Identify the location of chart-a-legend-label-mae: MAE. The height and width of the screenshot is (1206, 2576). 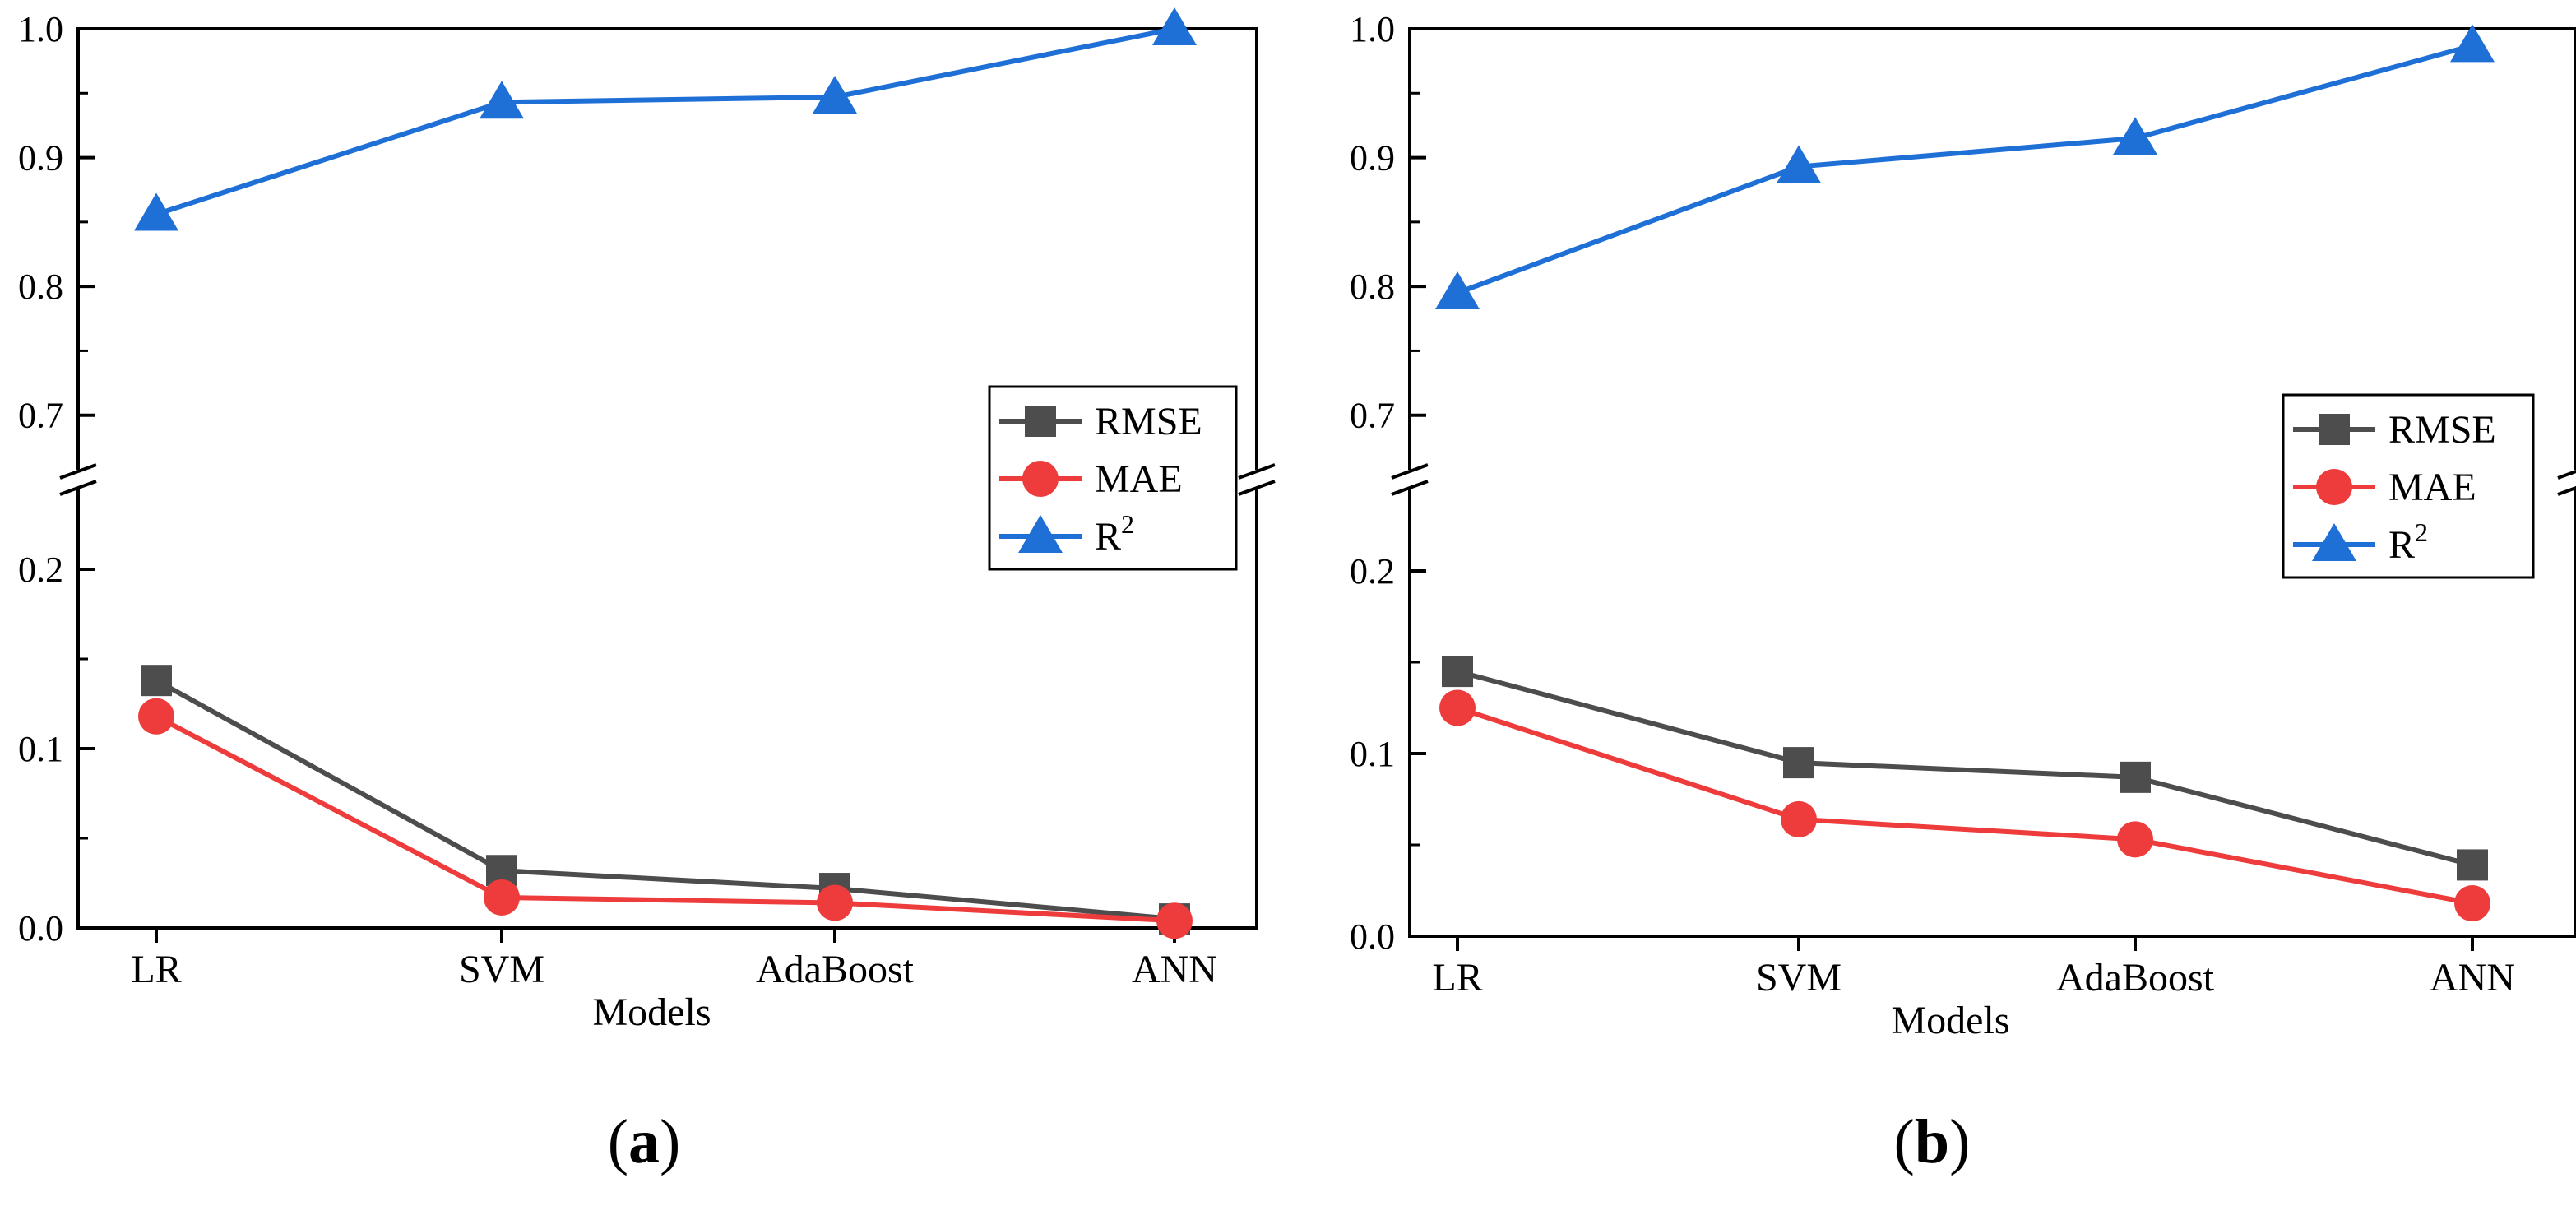
(1139, 479).